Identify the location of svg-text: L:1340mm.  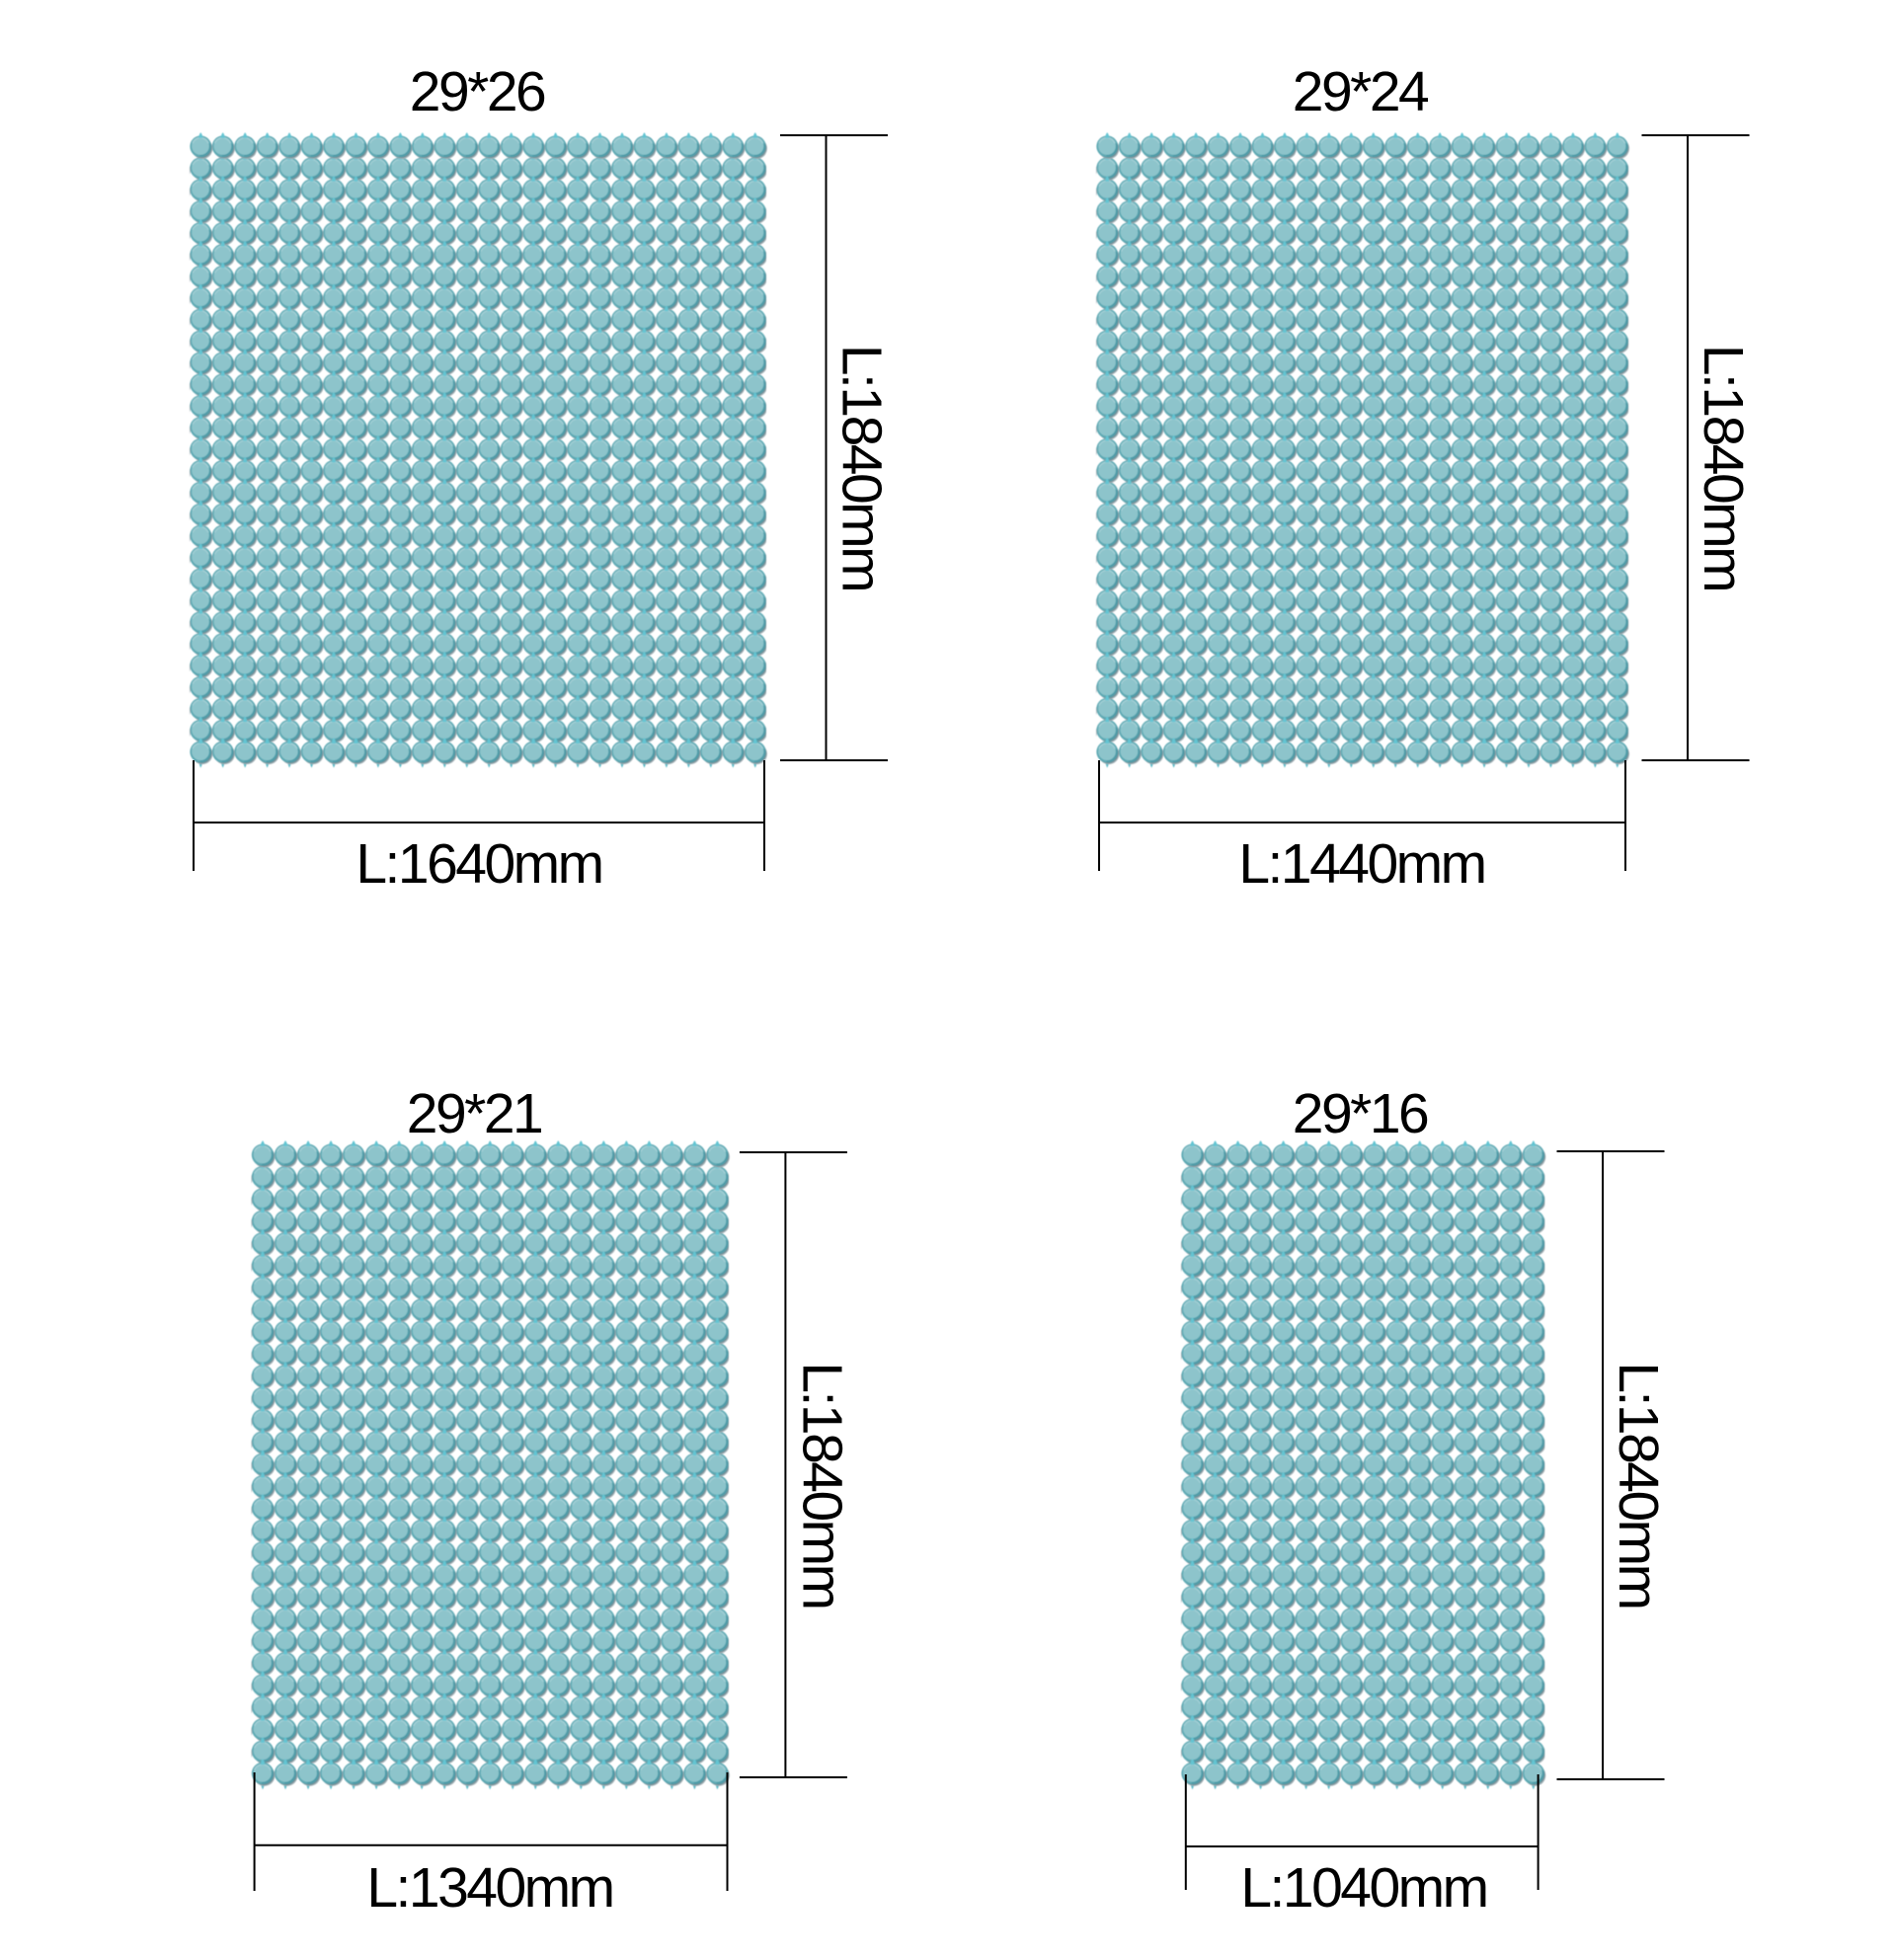
(489, 1888).